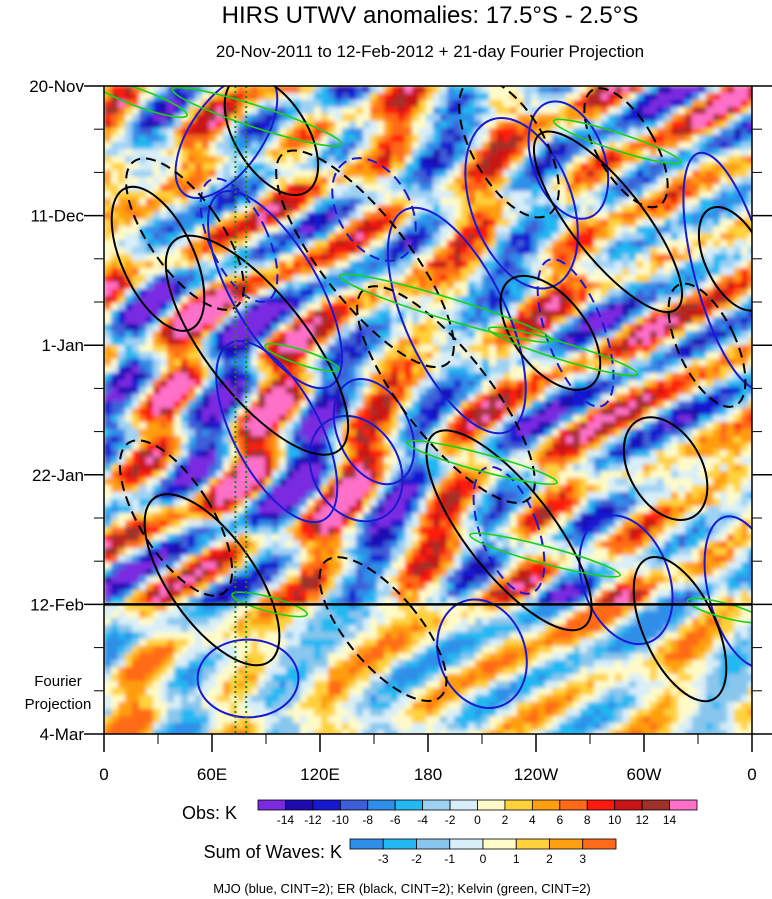  I want to click on waves-colorbar-tick-label: -1, so click(449, 859).